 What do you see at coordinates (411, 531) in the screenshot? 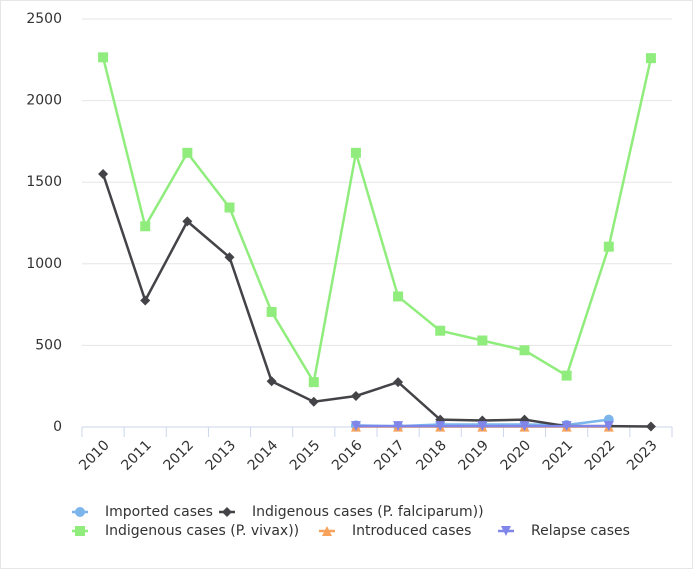
I see `legend-label: Introduced cases` at bounding box center [411, 531].